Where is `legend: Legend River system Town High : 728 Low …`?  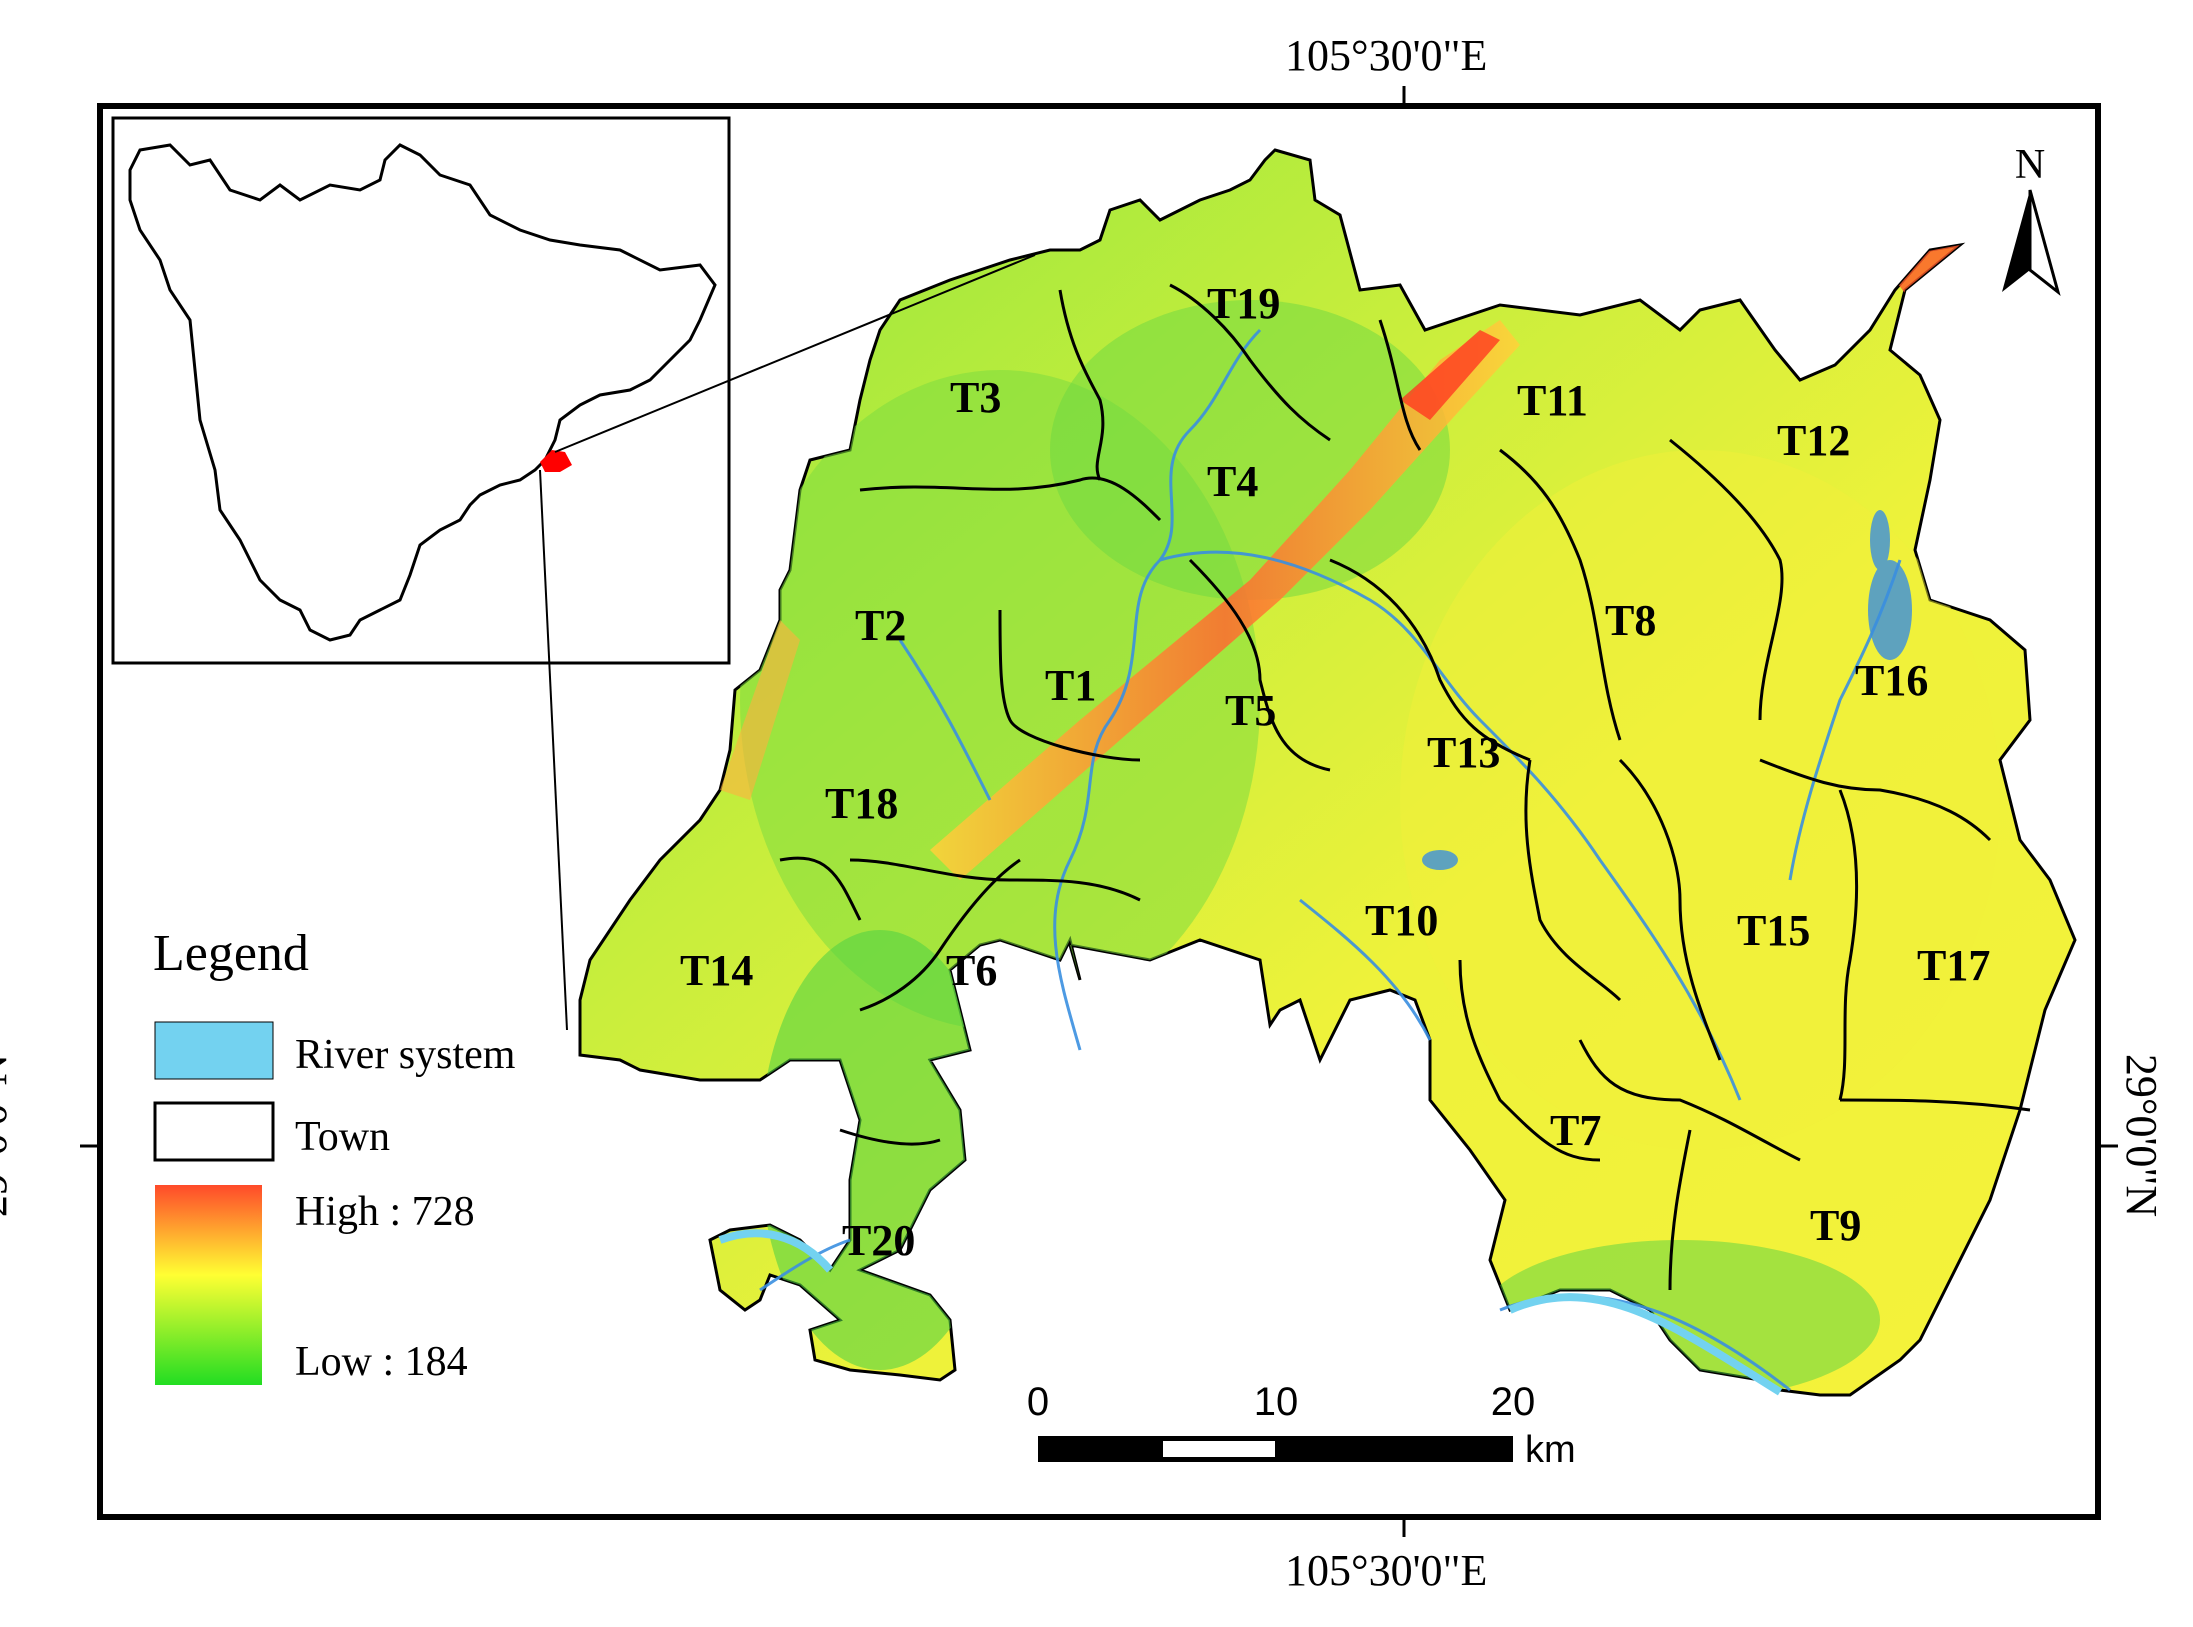
legend: Legend River system Town High : 728 Low … is located at coordinates (334, 1155).